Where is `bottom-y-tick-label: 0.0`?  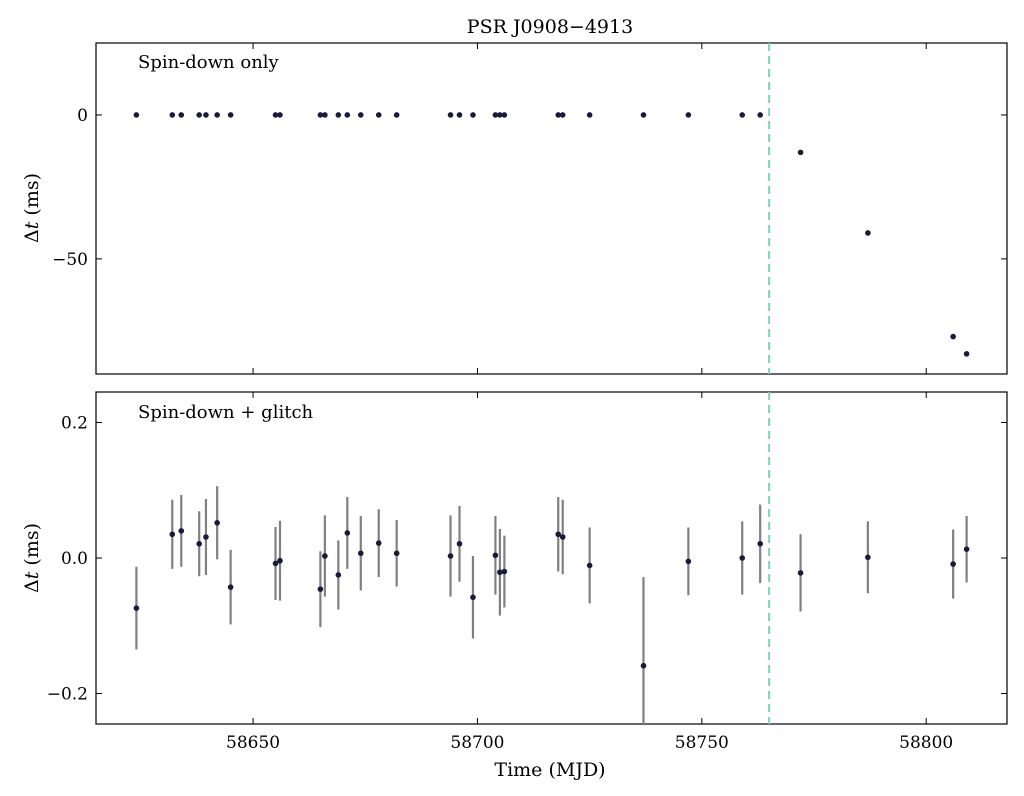 bottom-y-tick-label: 0.0 is located at coordinates (74, 559).